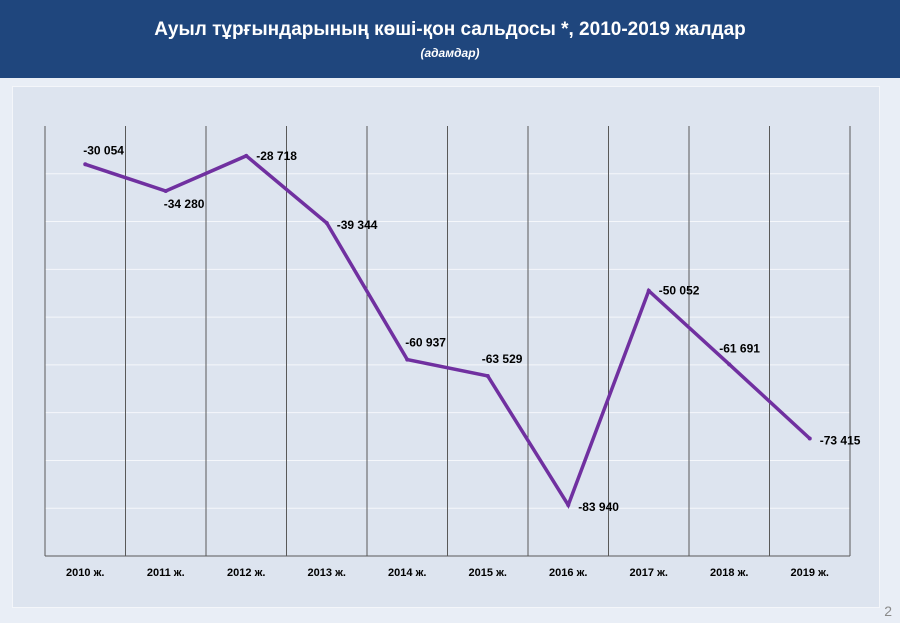 The image size is (900, 623). I want to click on data-label: -60 937, so click(425, 343).